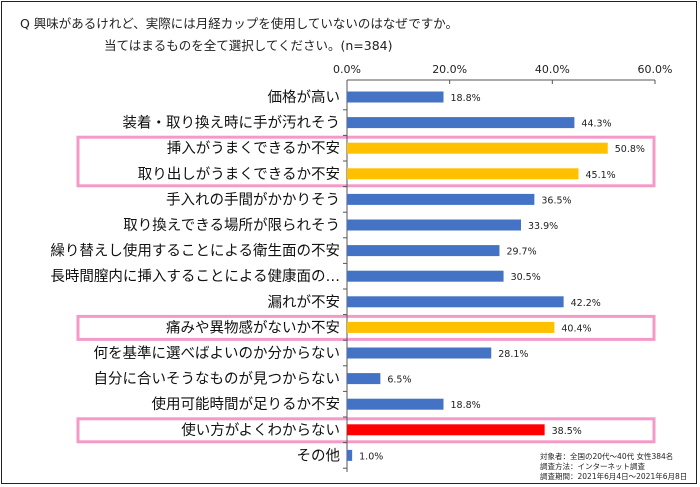 The height and width of the screenshot is (487, 700). What do you see at coordinates (543, 226) in the screenshot?
I see `value-label: 33.9%` at bounding box center [543, 226].